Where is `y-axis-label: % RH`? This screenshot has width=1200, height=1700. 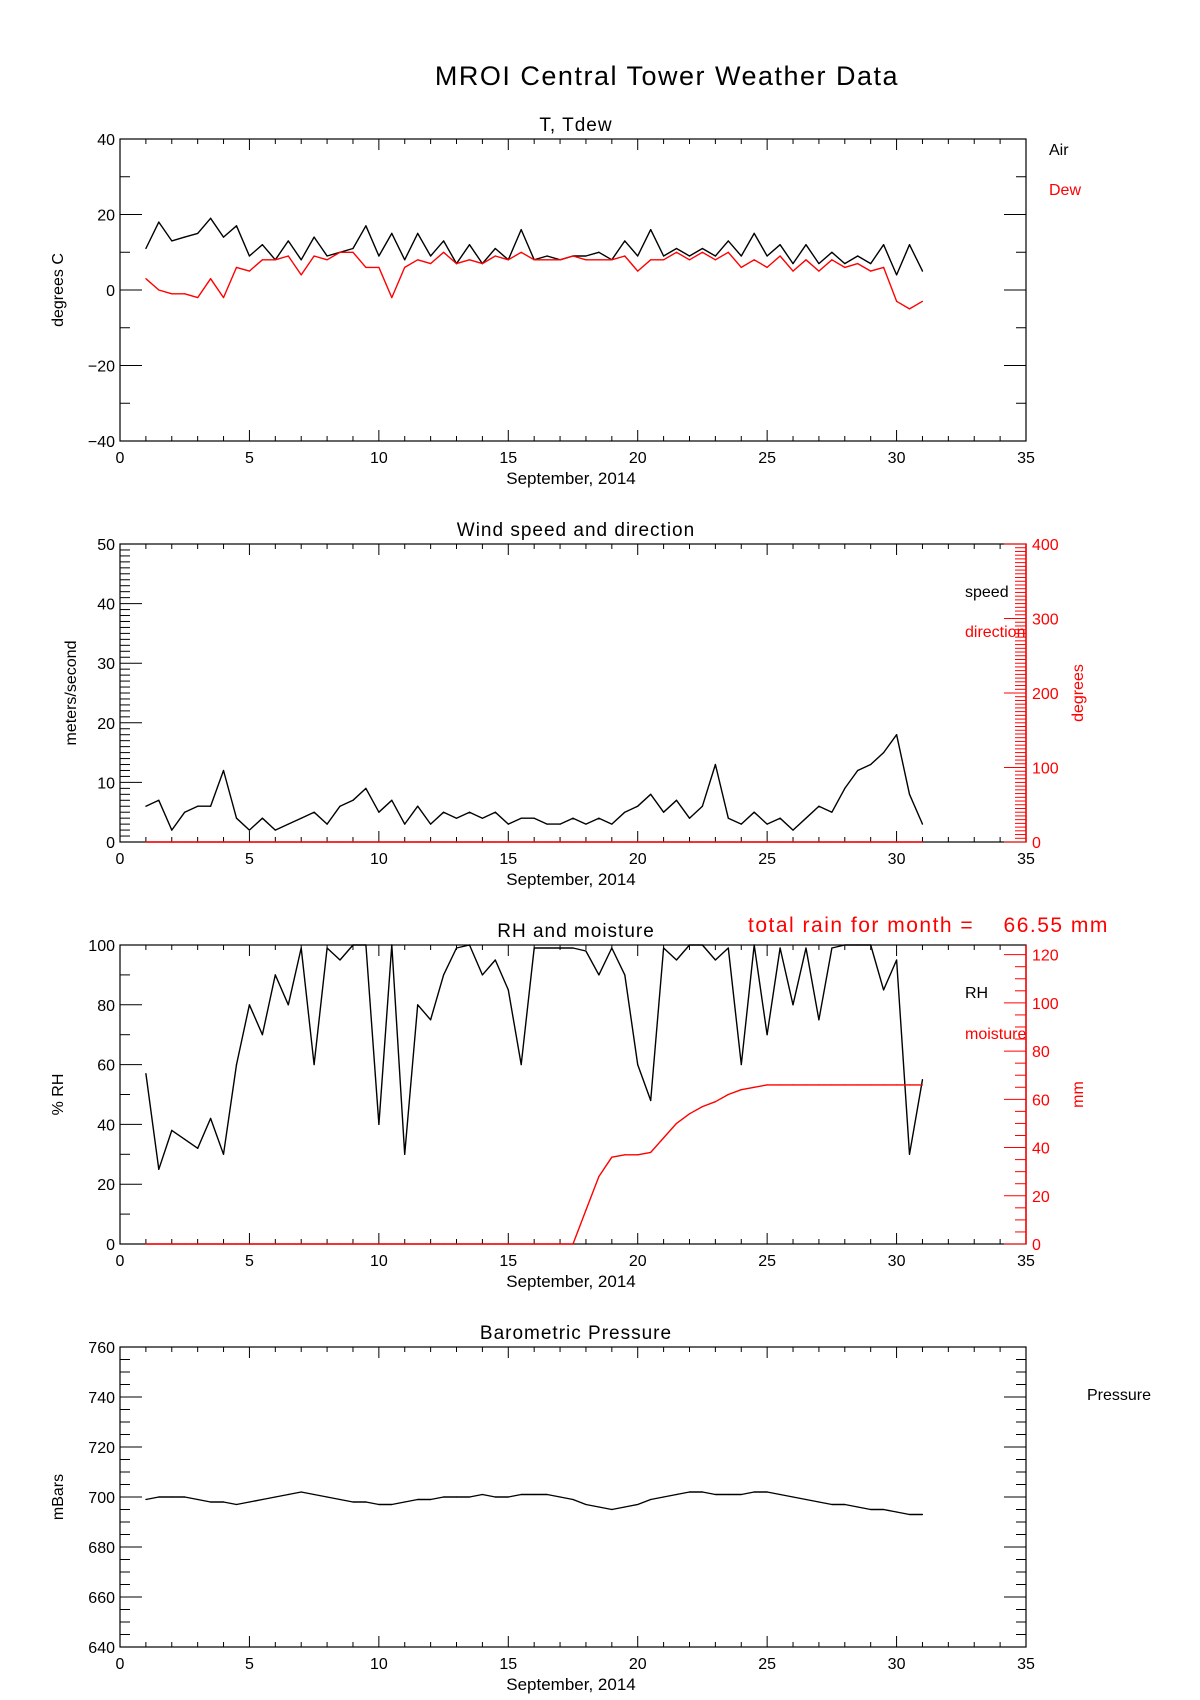 y-axis-label: % RH is located at coordinates (58, 1095).